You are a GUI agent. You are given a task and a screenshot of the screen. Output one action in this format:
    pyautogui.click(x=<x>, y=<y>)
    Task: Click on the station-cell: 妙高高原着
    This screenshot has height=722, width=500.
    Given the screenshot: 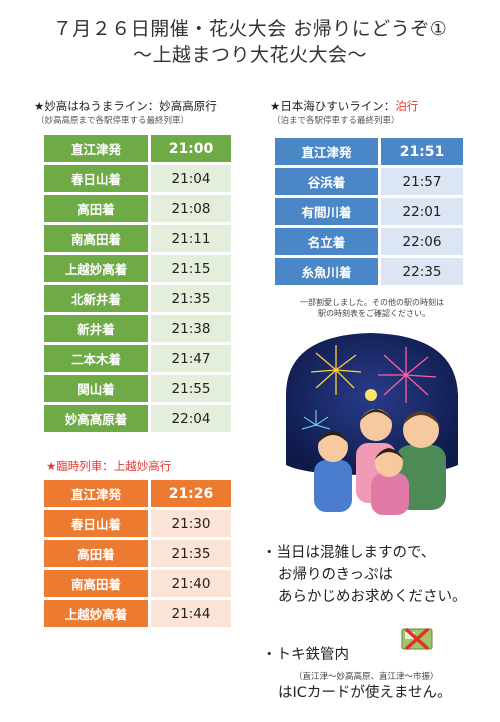 What is the action you would take?
    pyautogui.click(x=96, y=418)
    